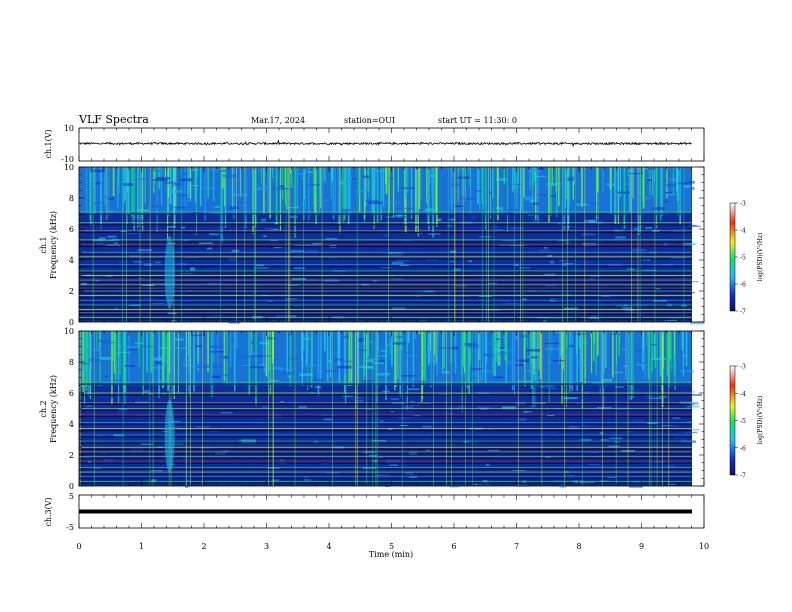  What do you see at coordinates (743, 394) in the screenshot?
I see `colorbar-tick-label: -4` at bounding box center [743, 394].